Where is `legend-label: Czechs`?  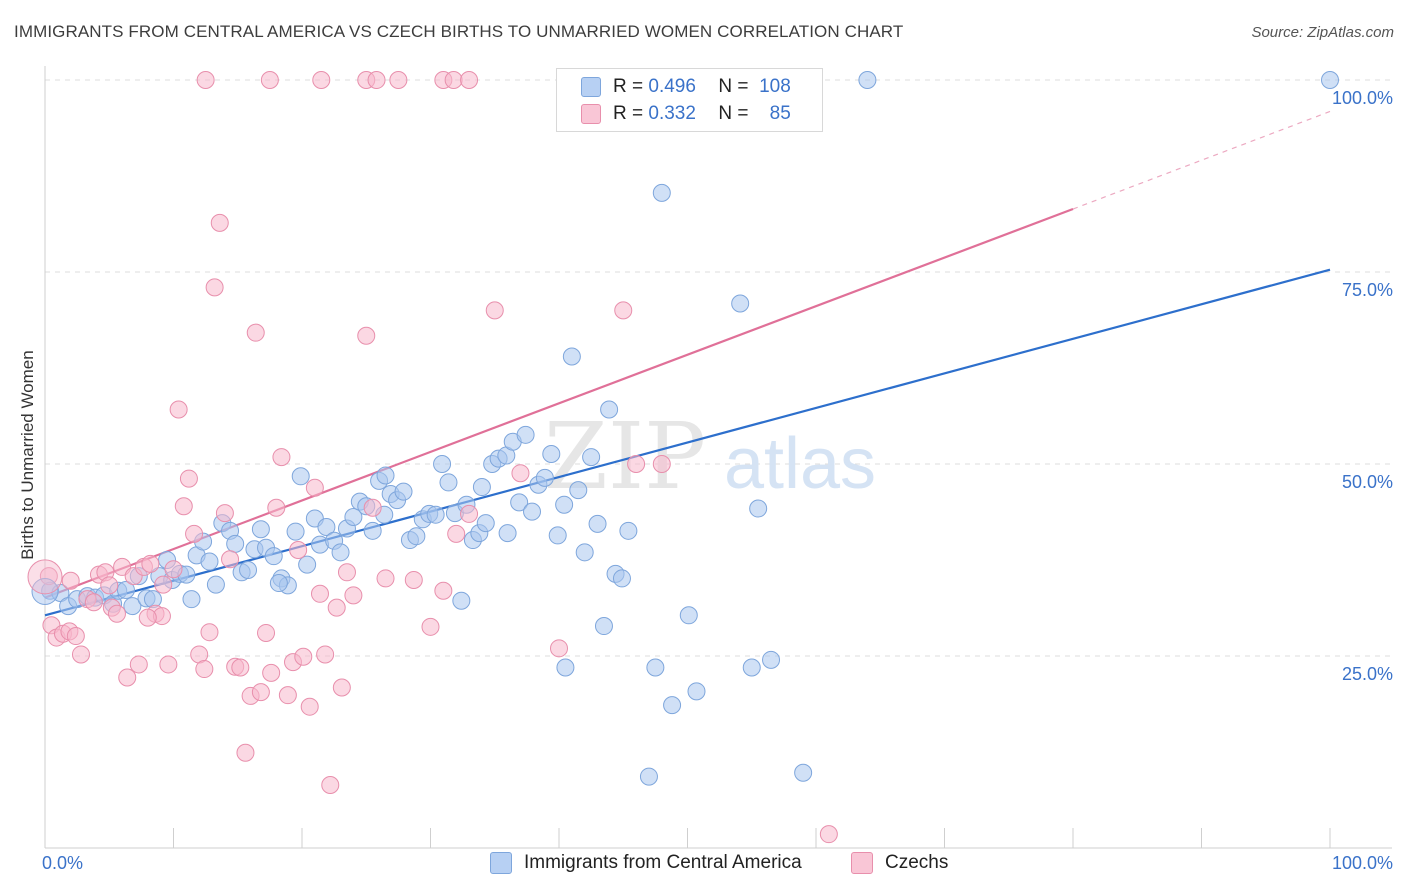 legend-label: Czechs is located at coordinates (917, 862).